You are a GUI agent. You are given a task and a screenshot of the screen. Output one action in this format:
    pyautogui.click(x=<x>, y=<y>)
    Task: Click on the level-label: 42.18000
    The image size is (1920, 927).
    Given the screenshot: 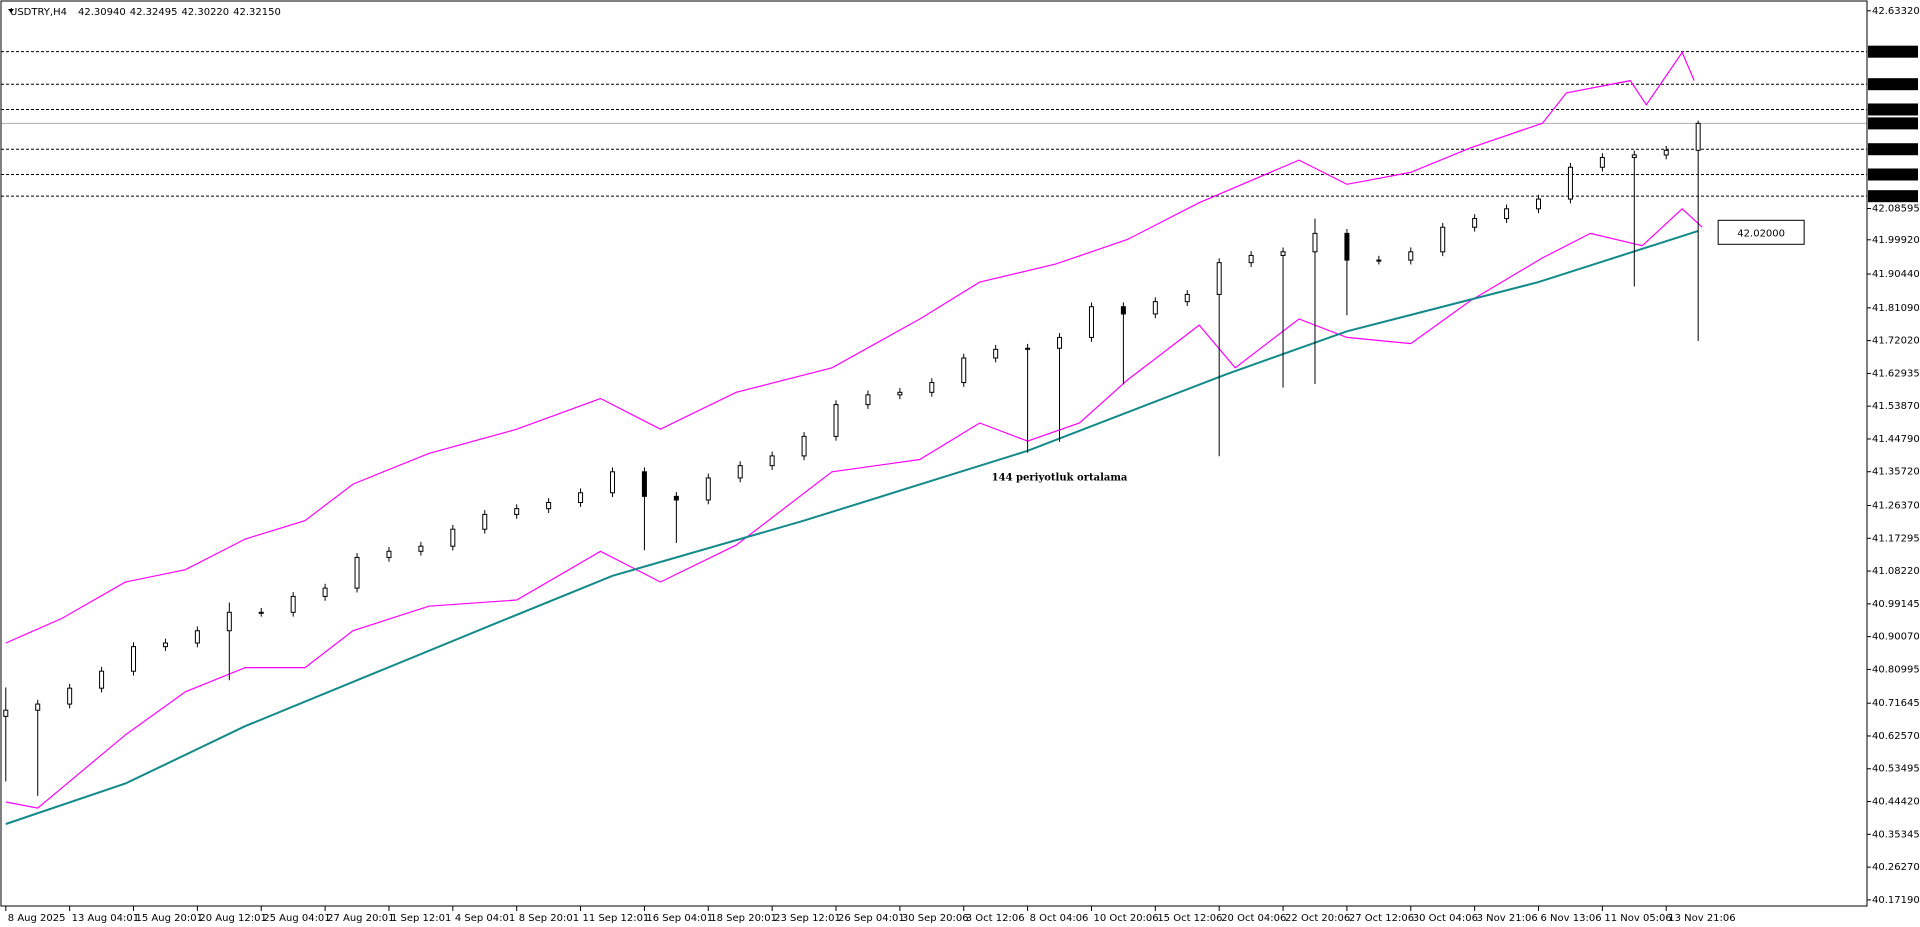 What is the action you would take?
    pyautogui.click(x=1895, y=175)
    